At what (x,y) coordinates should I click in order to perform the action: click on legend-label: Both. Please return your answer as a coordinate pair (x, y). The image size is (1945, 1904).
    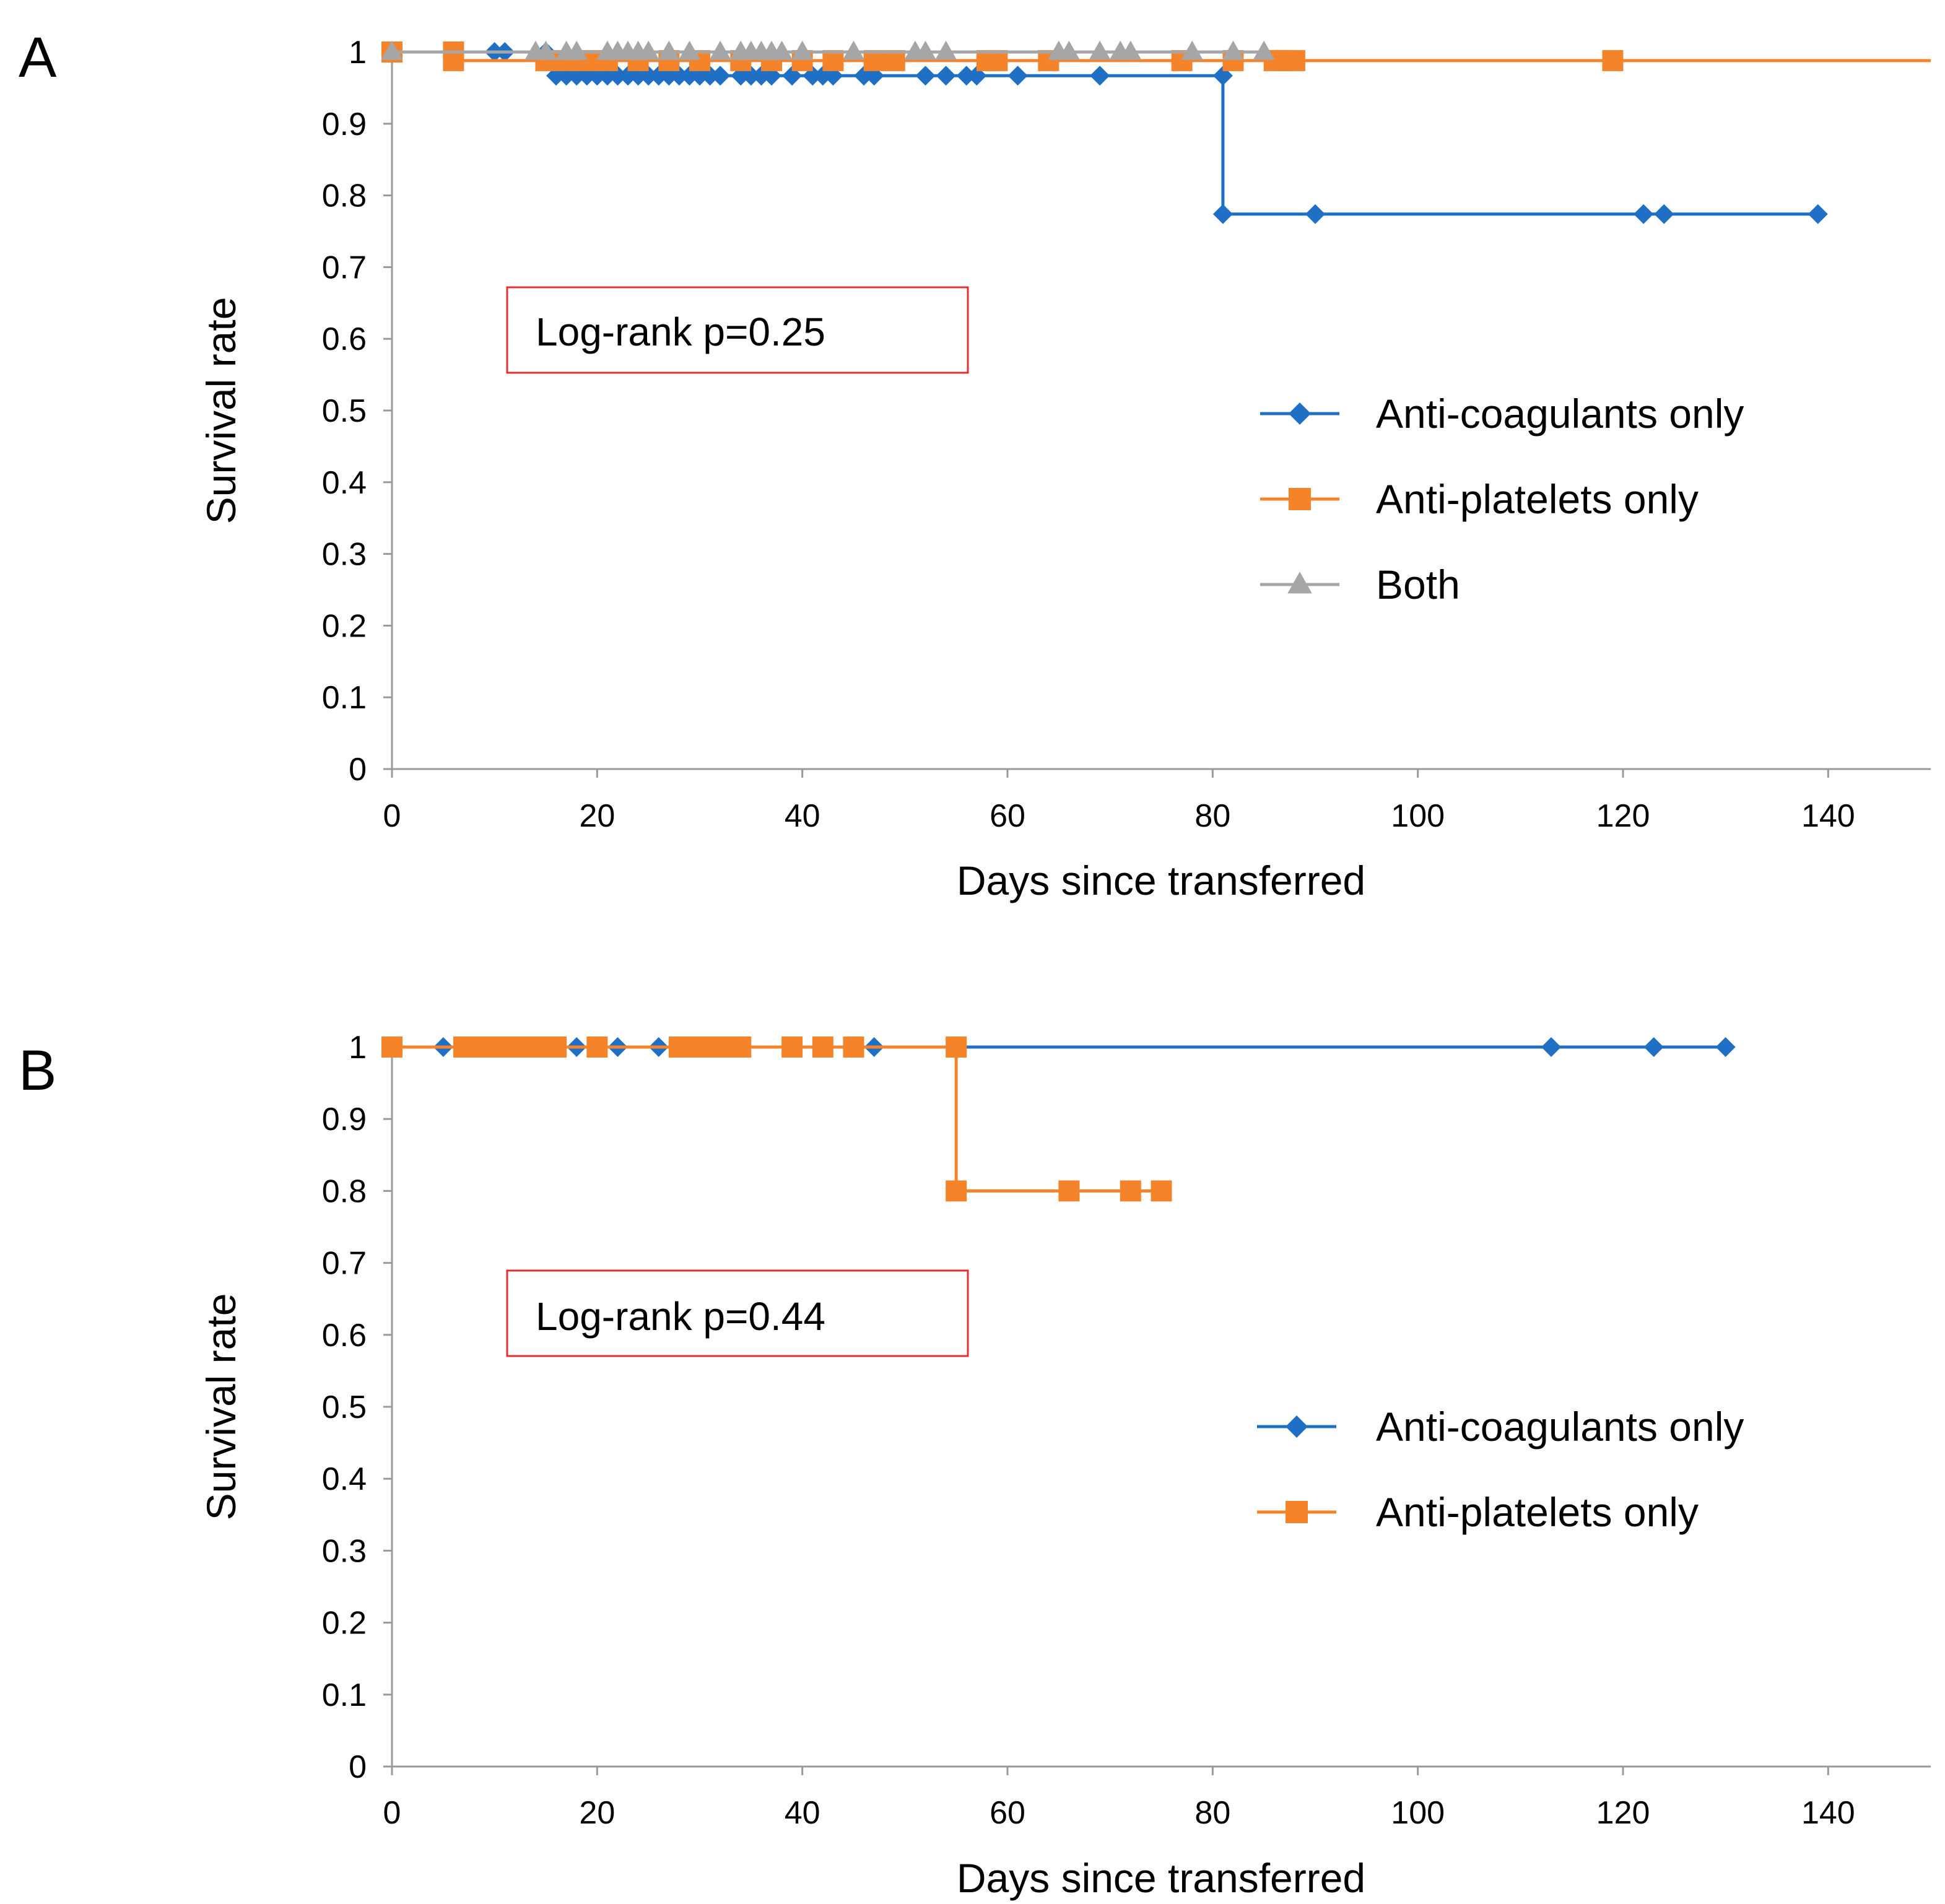
    Looking at the image, I should click on (1418, 584).